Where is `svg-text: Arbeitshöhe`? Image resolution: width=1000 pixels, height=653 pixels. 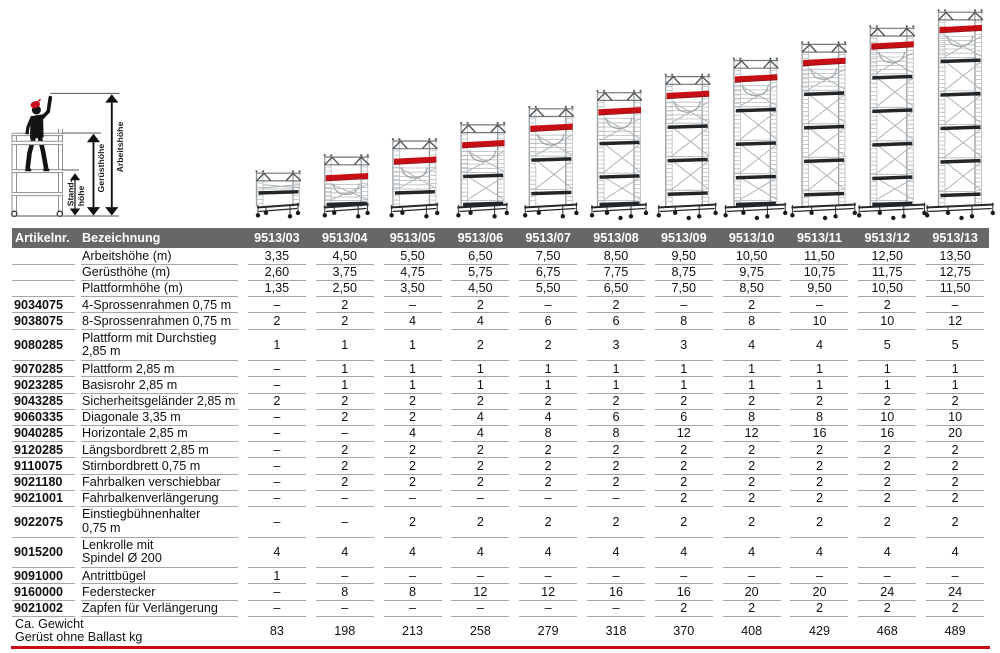
svg-text: Arbeitshöhe is located at coordinates (120, 147).